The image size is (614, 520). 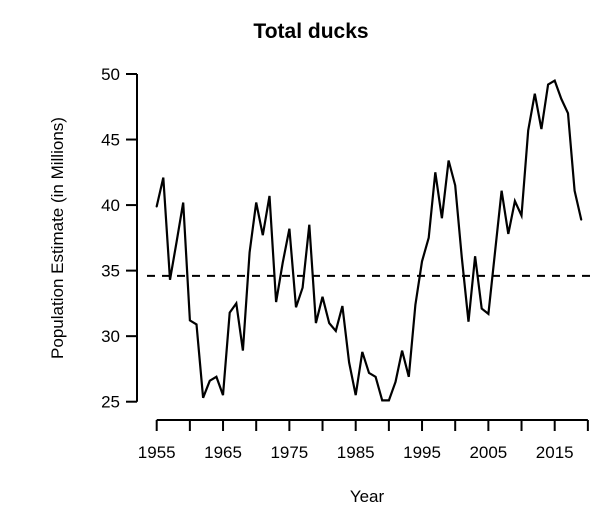 I want to click on y-tick-label: 40, so click(x=110, y=205).